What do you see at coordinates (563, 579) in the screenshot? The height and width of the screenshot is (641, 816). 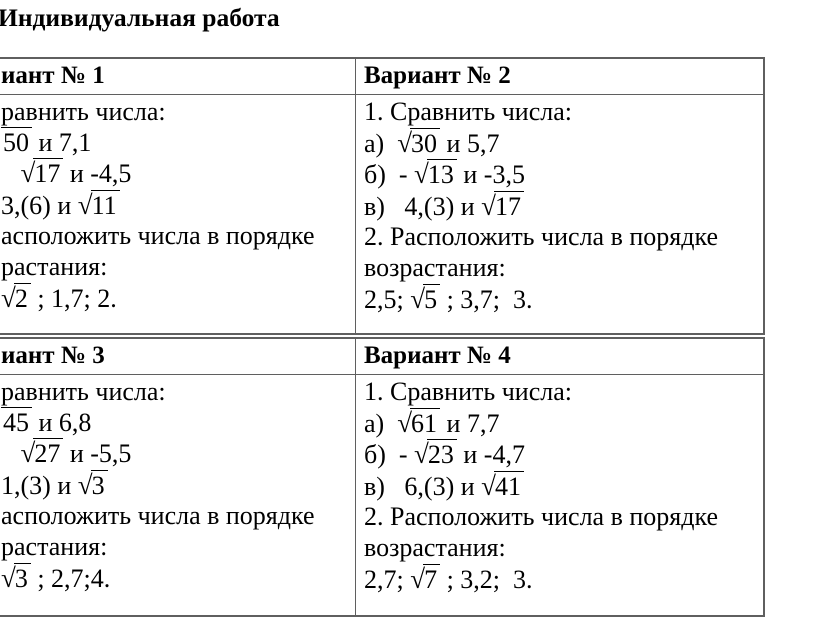 I see `text-line: 2,7; √7 ; 3,2; 3.` at bounding box center [563, 579].